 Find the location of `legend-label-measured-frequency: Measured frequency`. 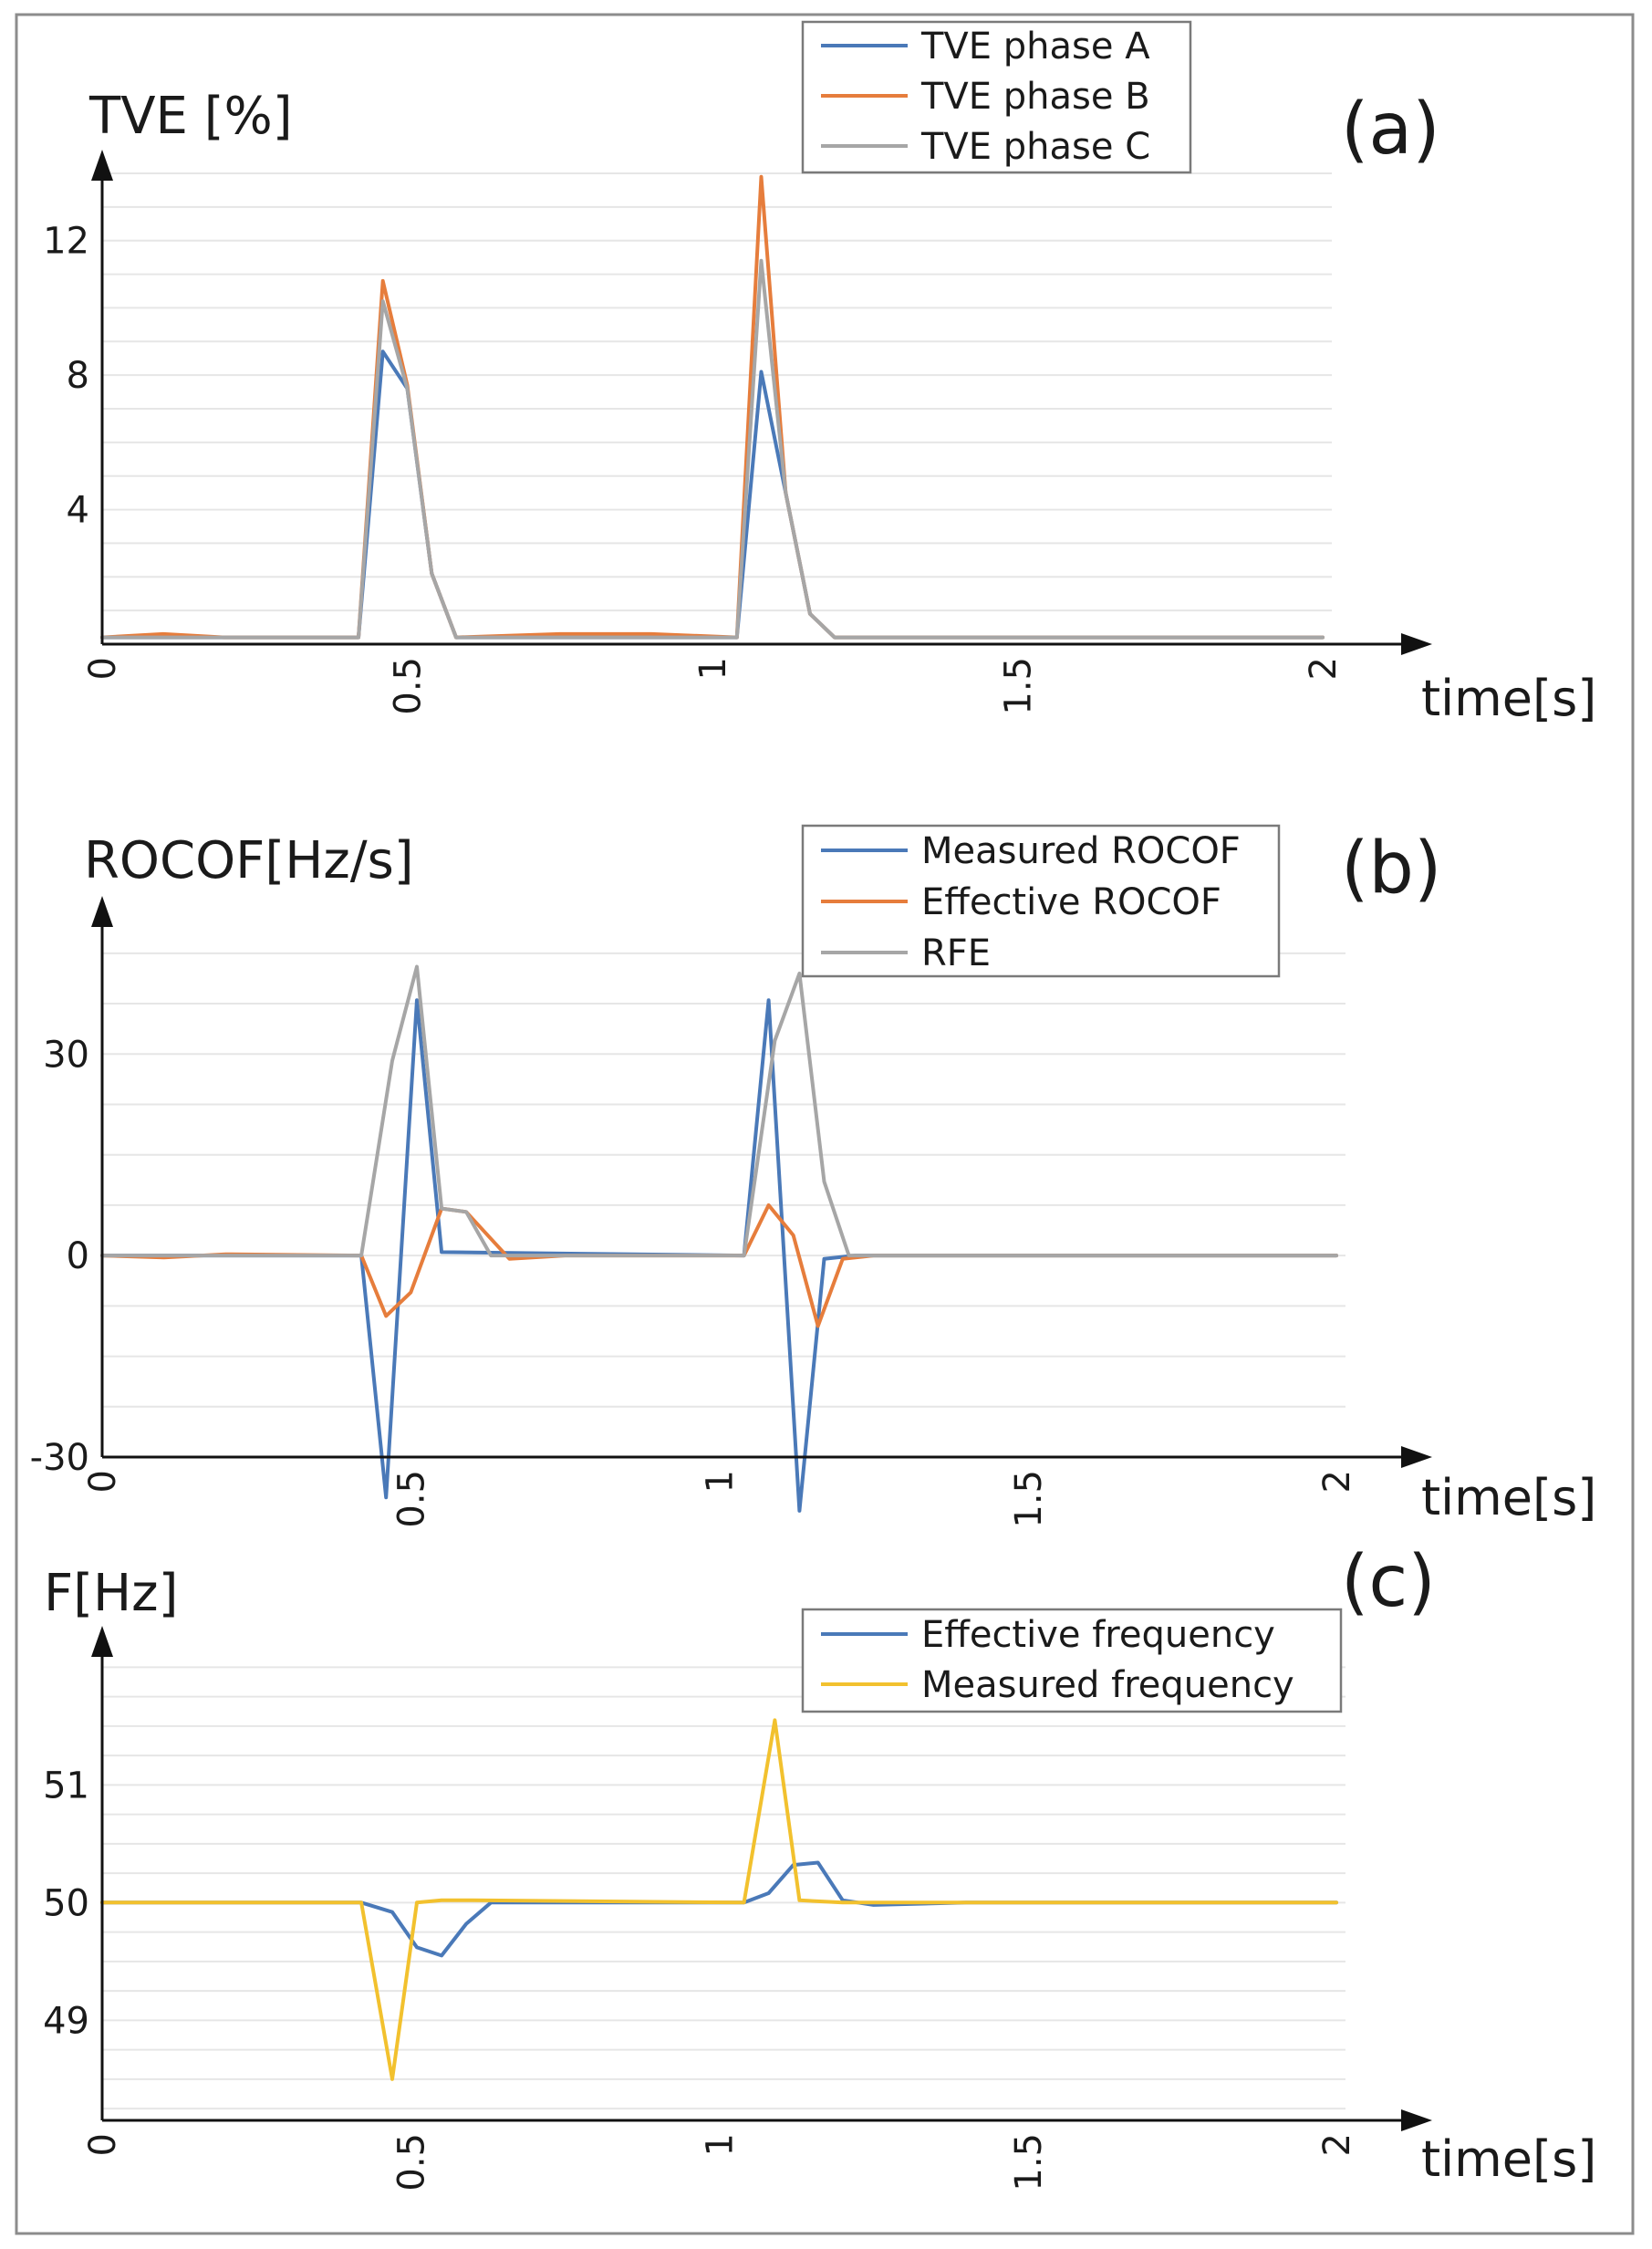

legend-label-measured-frequency: Measured frequency is located at coordinates (1107, 1685).